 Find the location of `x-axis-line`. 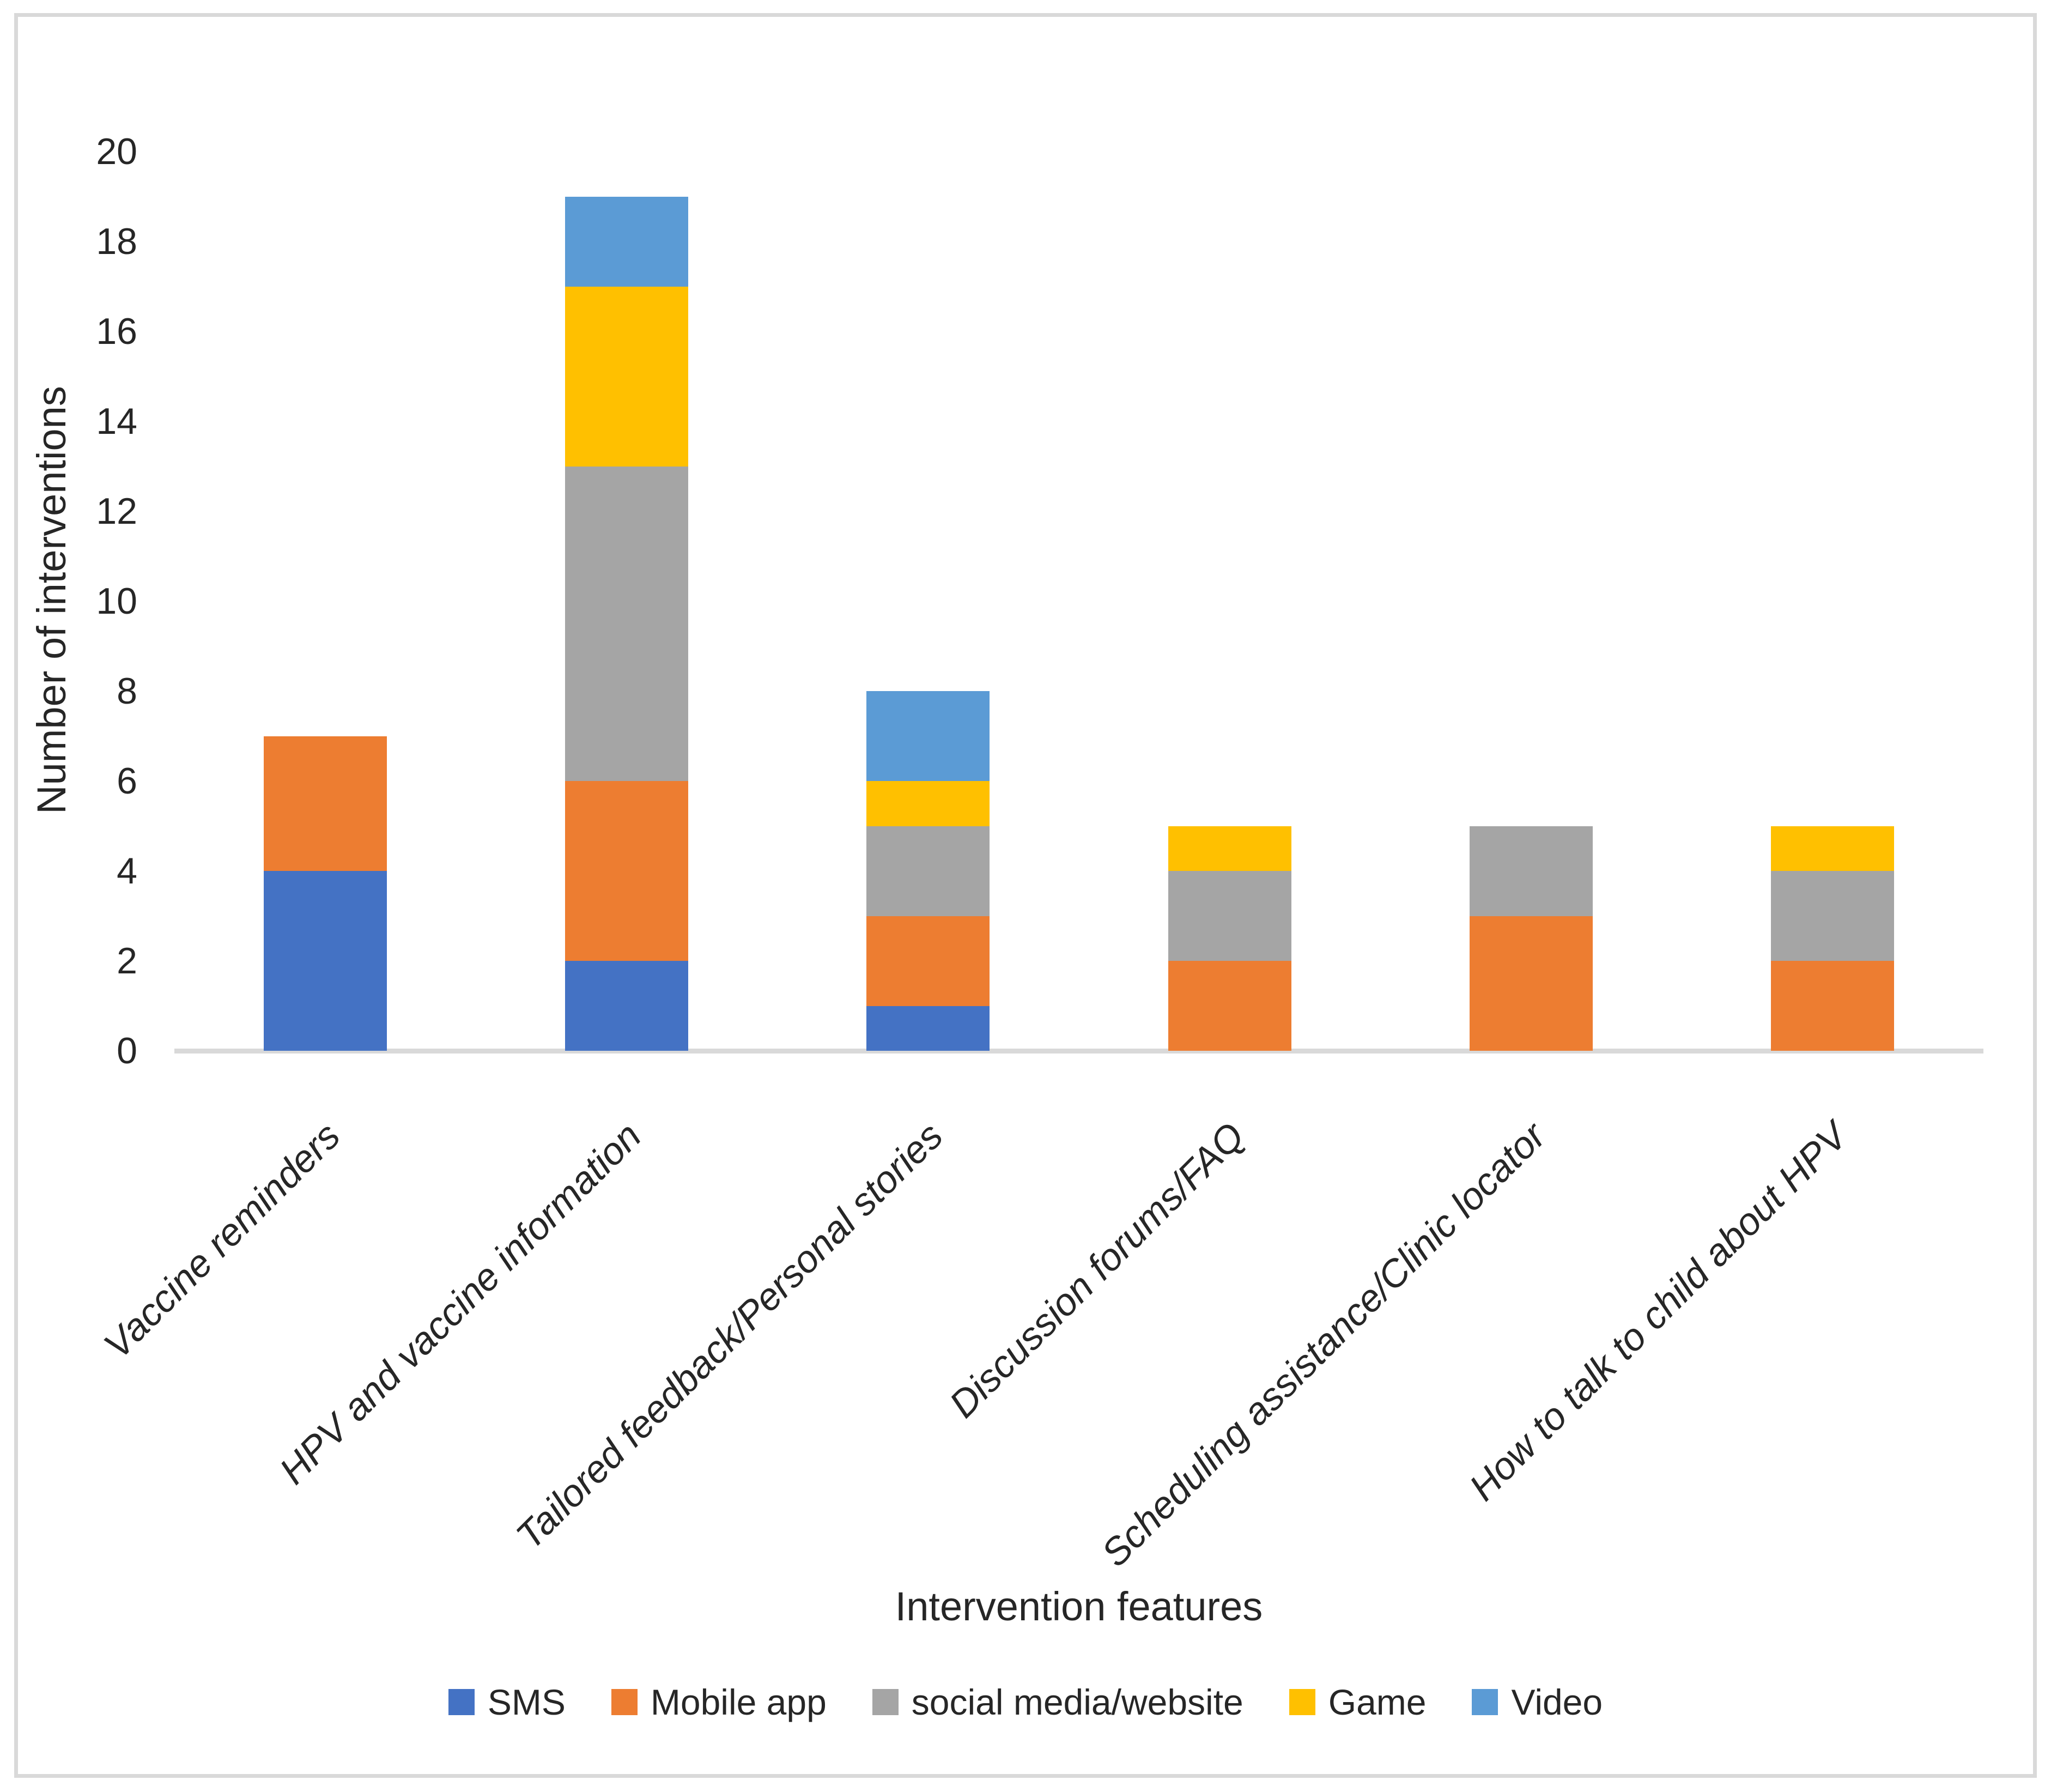

x-axis-line is located at coordinates (1079, 1051).